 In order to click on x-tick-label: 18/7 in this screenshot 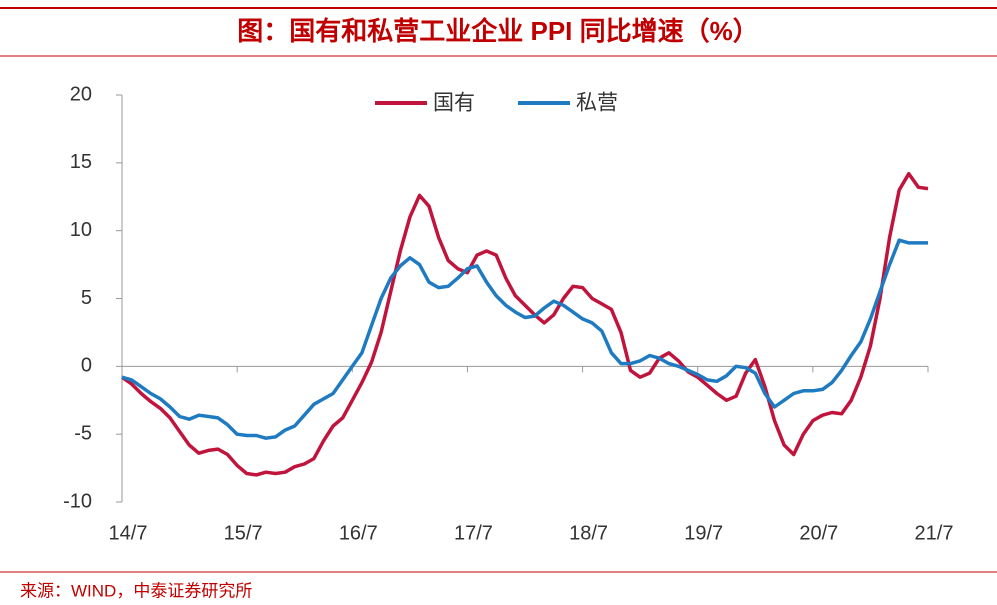, I will do `click(588, 533)`.